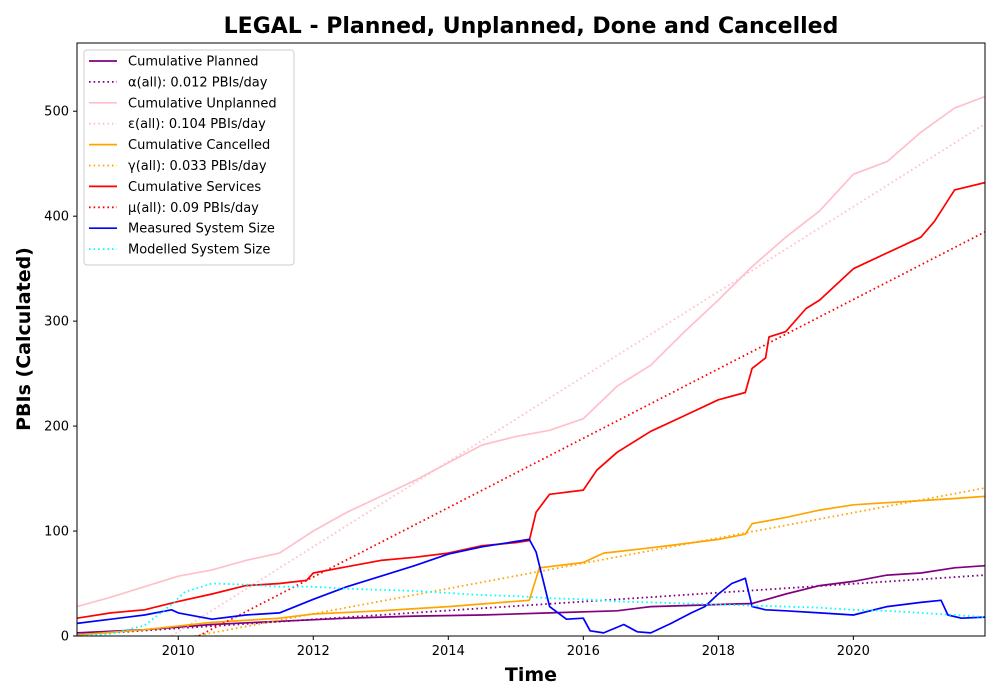  Describe the element at coordinates (56, 322) in the screenshot. I see `y-tick-label: 300` at that location.